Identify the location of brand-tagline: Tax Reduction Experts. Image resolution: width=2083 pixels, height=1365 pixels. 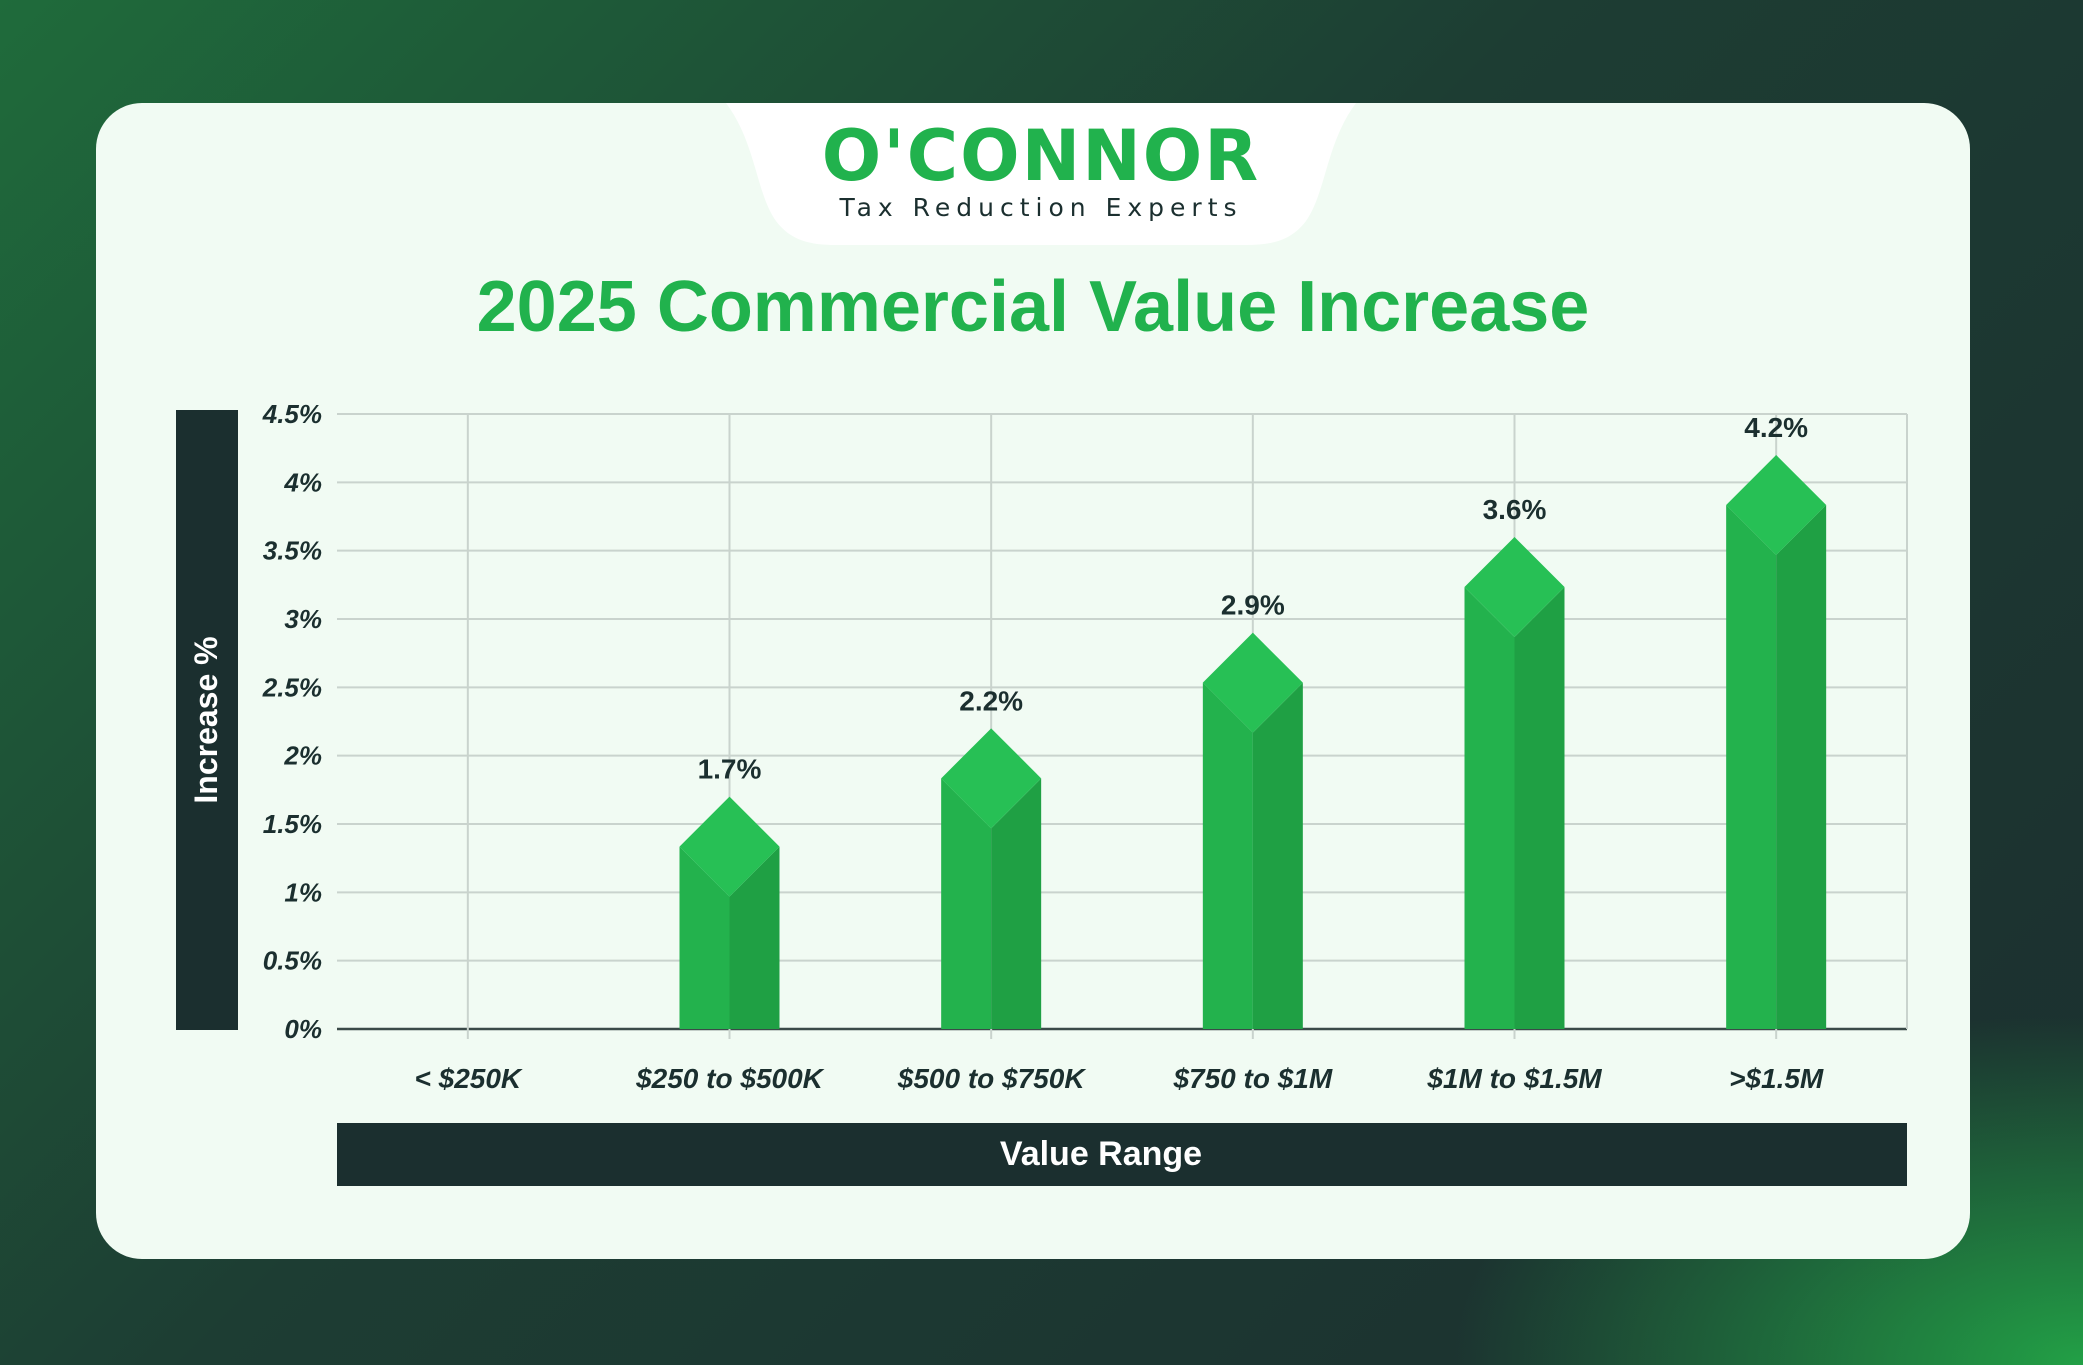
(1041, 207).